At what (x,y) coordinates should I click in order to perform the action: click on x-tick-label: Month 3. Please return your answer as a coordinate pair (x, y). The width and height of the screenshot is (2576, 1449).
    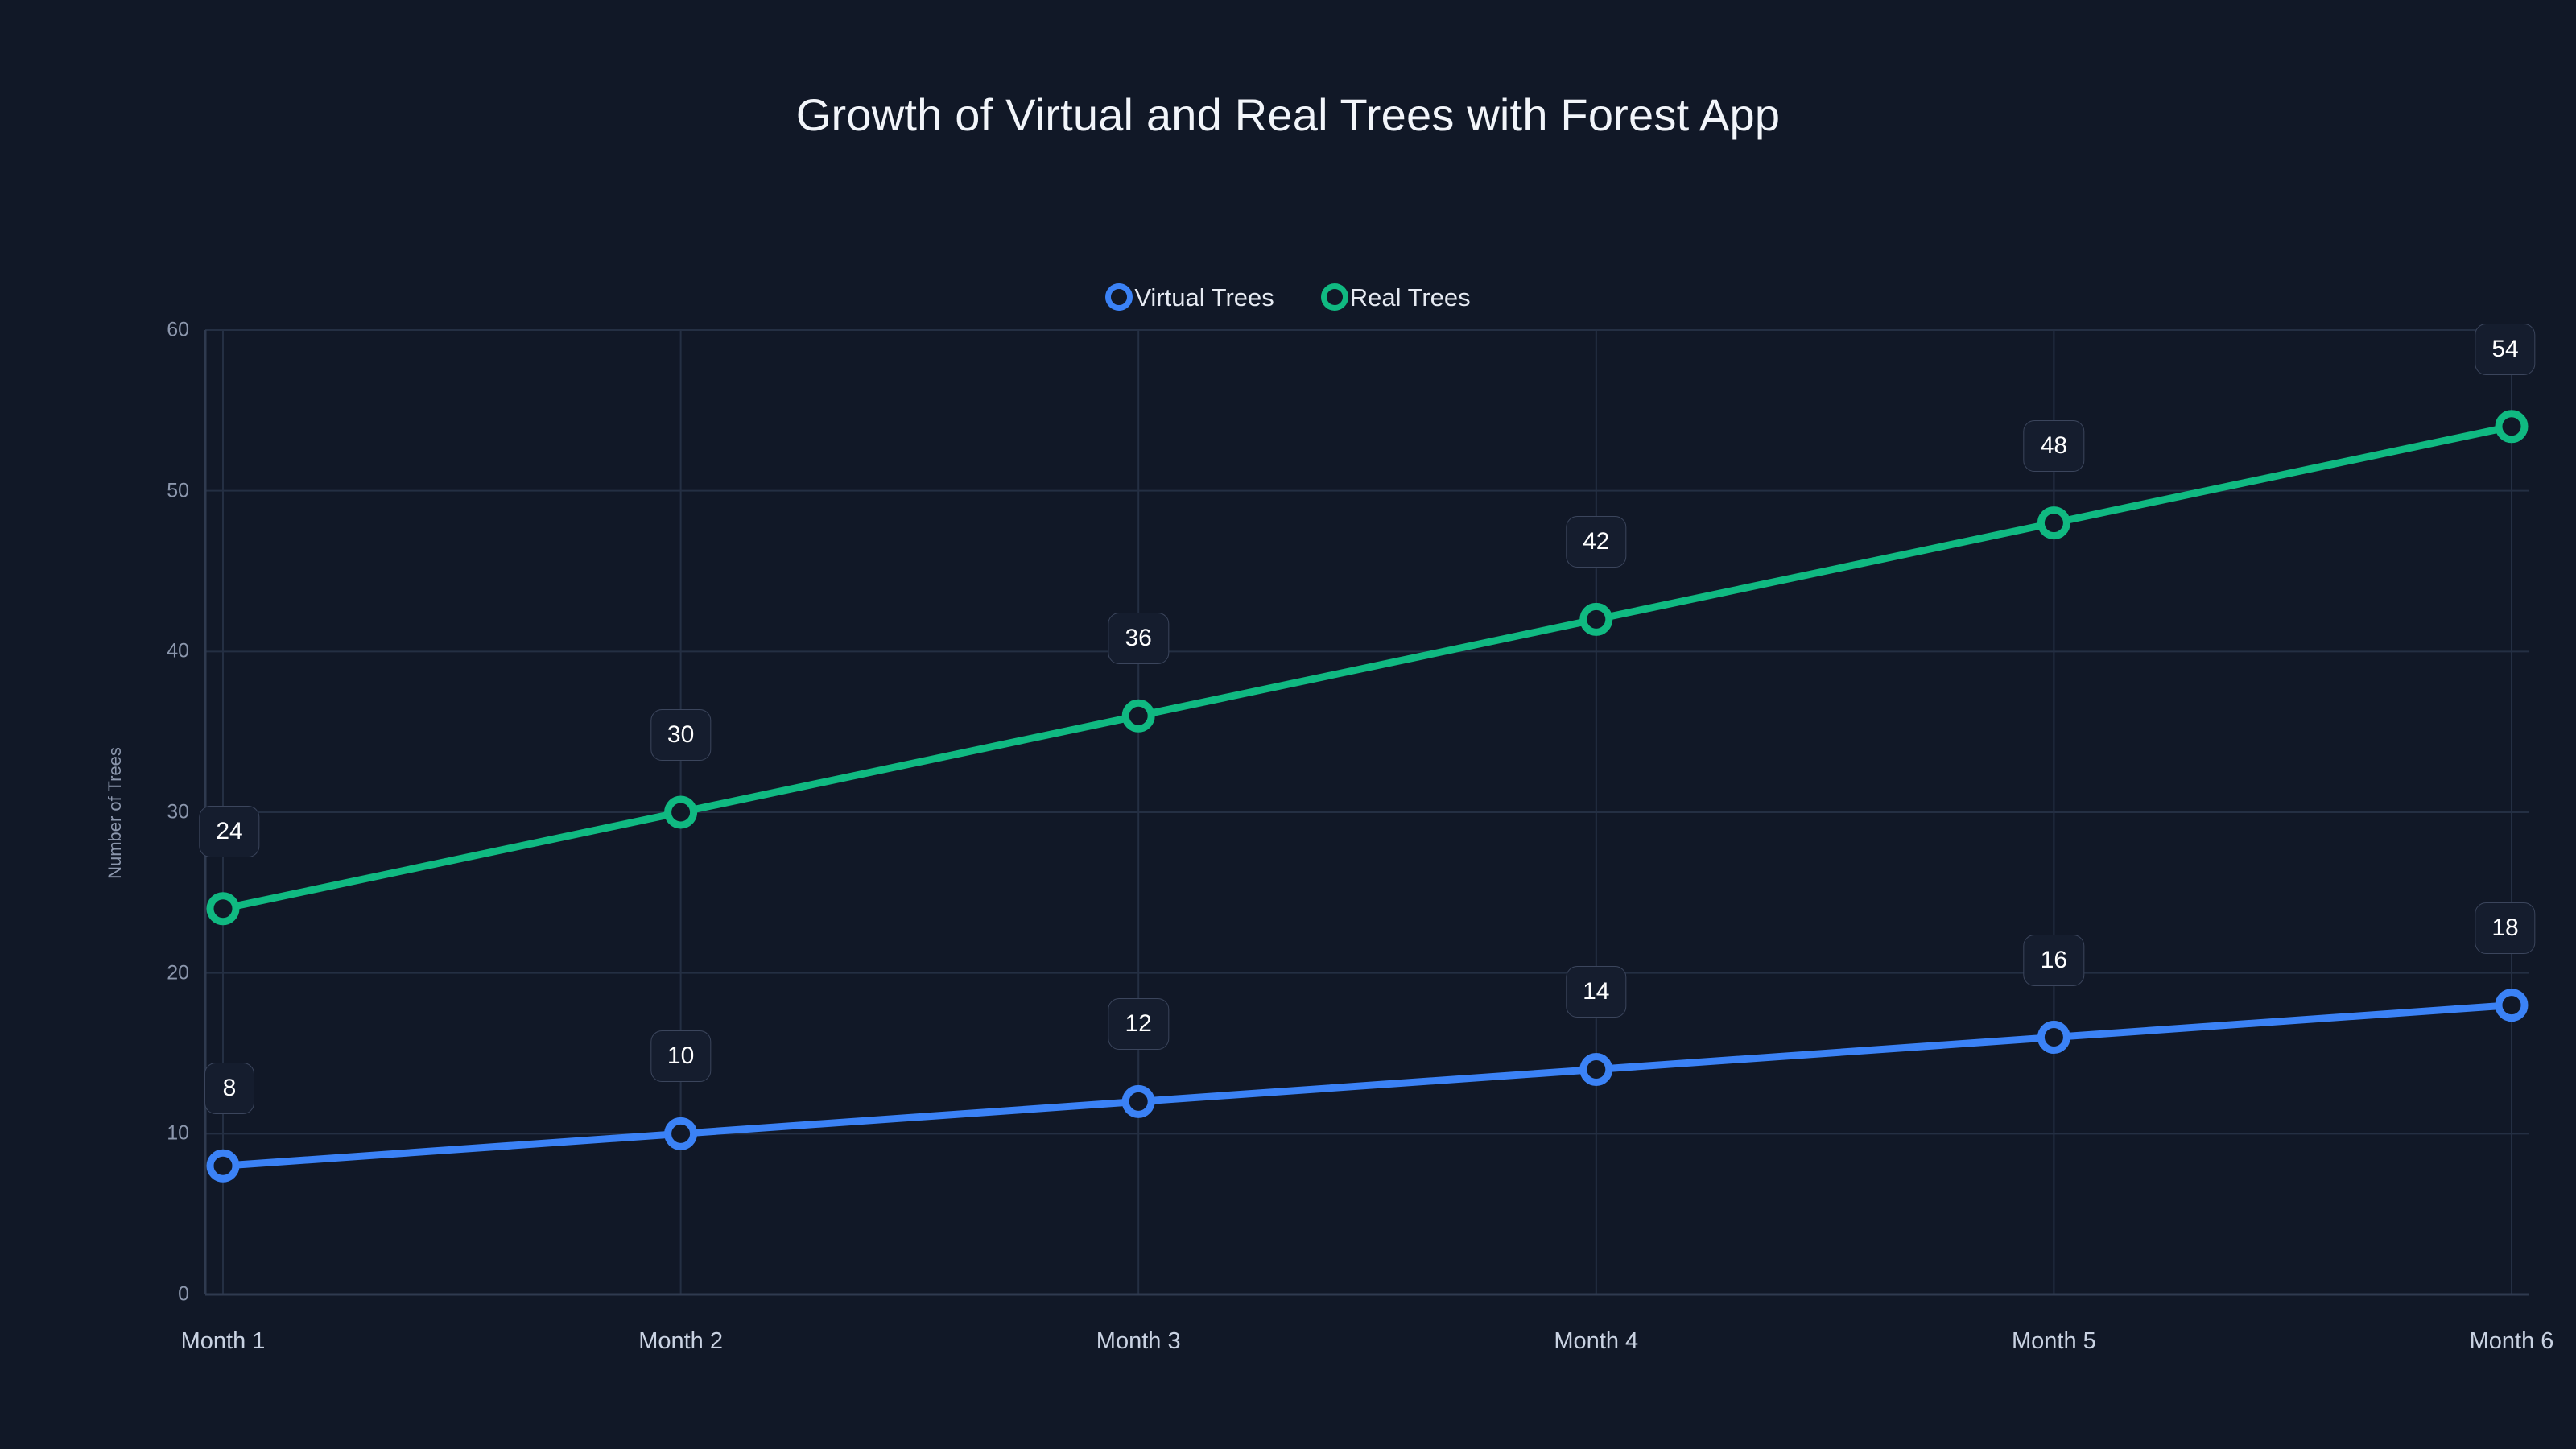
    Looking at the image, I should click on (1138, 1341).